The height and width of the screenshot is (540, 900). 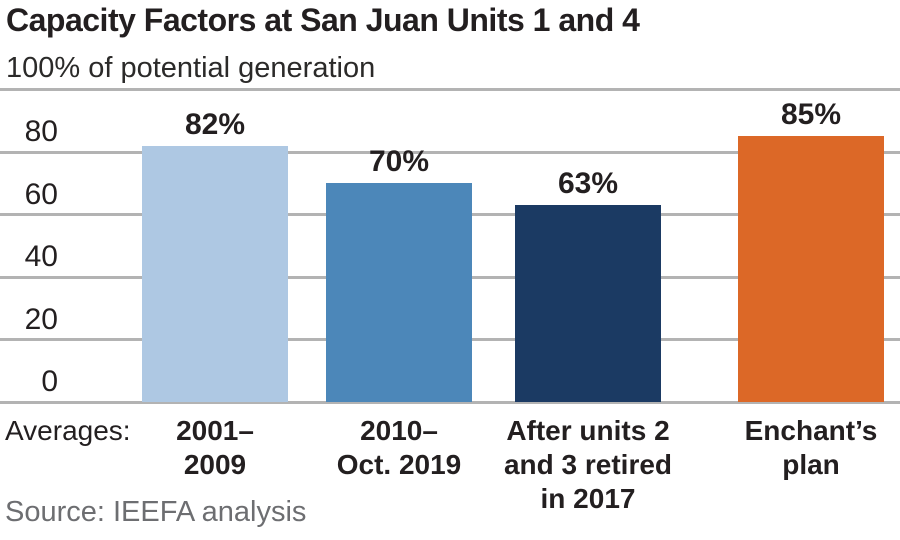 I want to click on source-attribution: Source: IEEFA analysis, so click(x=156, y=512).